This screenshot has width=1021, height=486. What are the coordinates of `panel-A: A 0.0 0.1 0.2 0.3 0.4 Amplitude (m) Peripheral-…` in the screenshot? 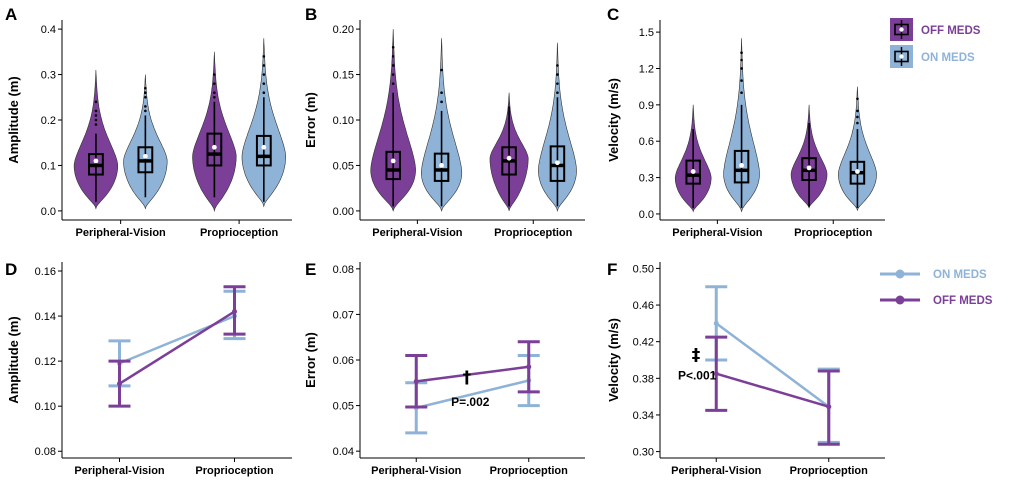 It's located at (148, 122).